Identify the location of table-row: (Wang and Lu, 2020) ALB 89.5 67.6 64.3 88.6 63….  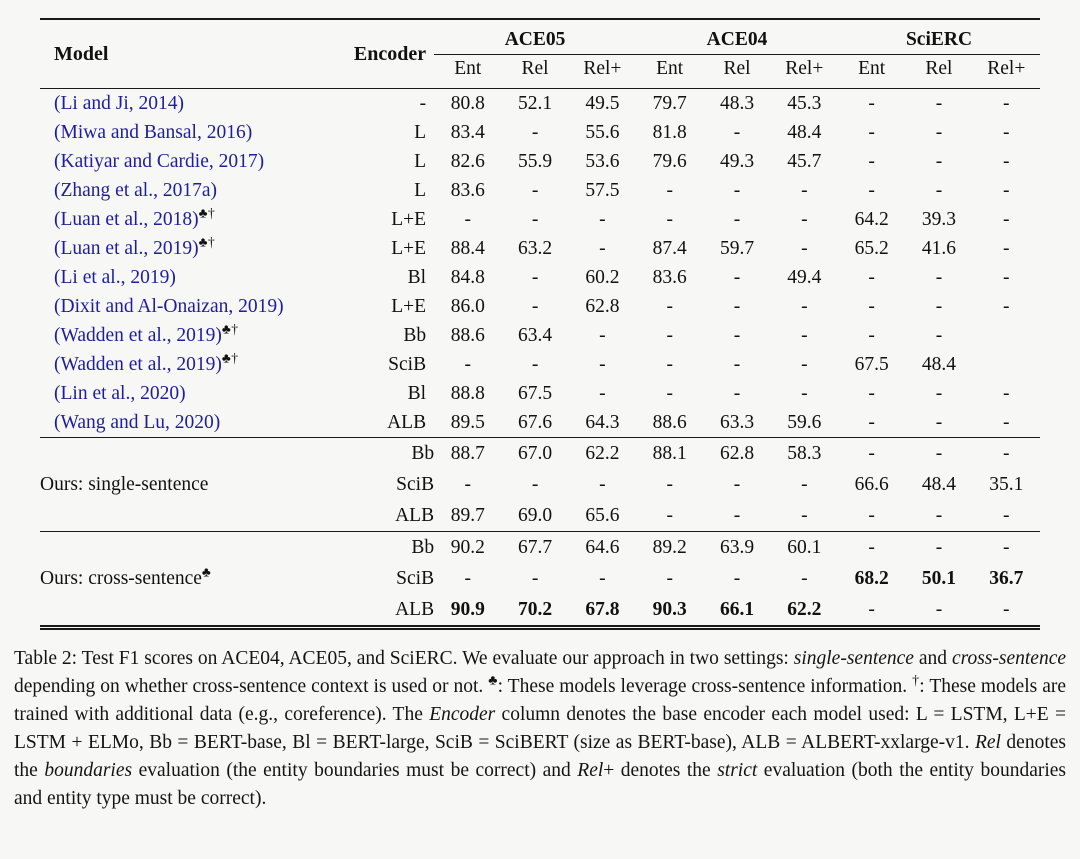
(540, 423).